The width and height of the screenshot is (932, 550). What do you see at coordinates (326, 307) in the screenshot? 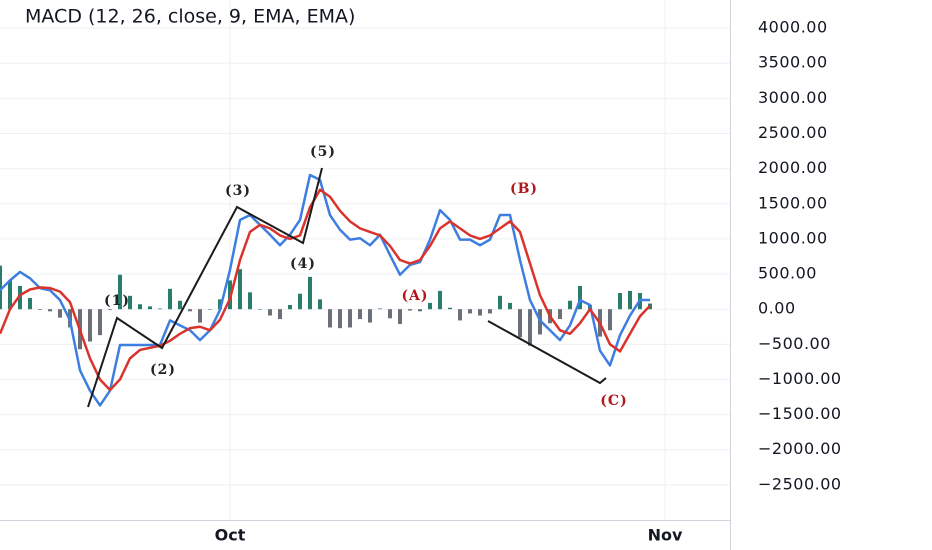
I see `histogram` at bounding box center [326, 307].